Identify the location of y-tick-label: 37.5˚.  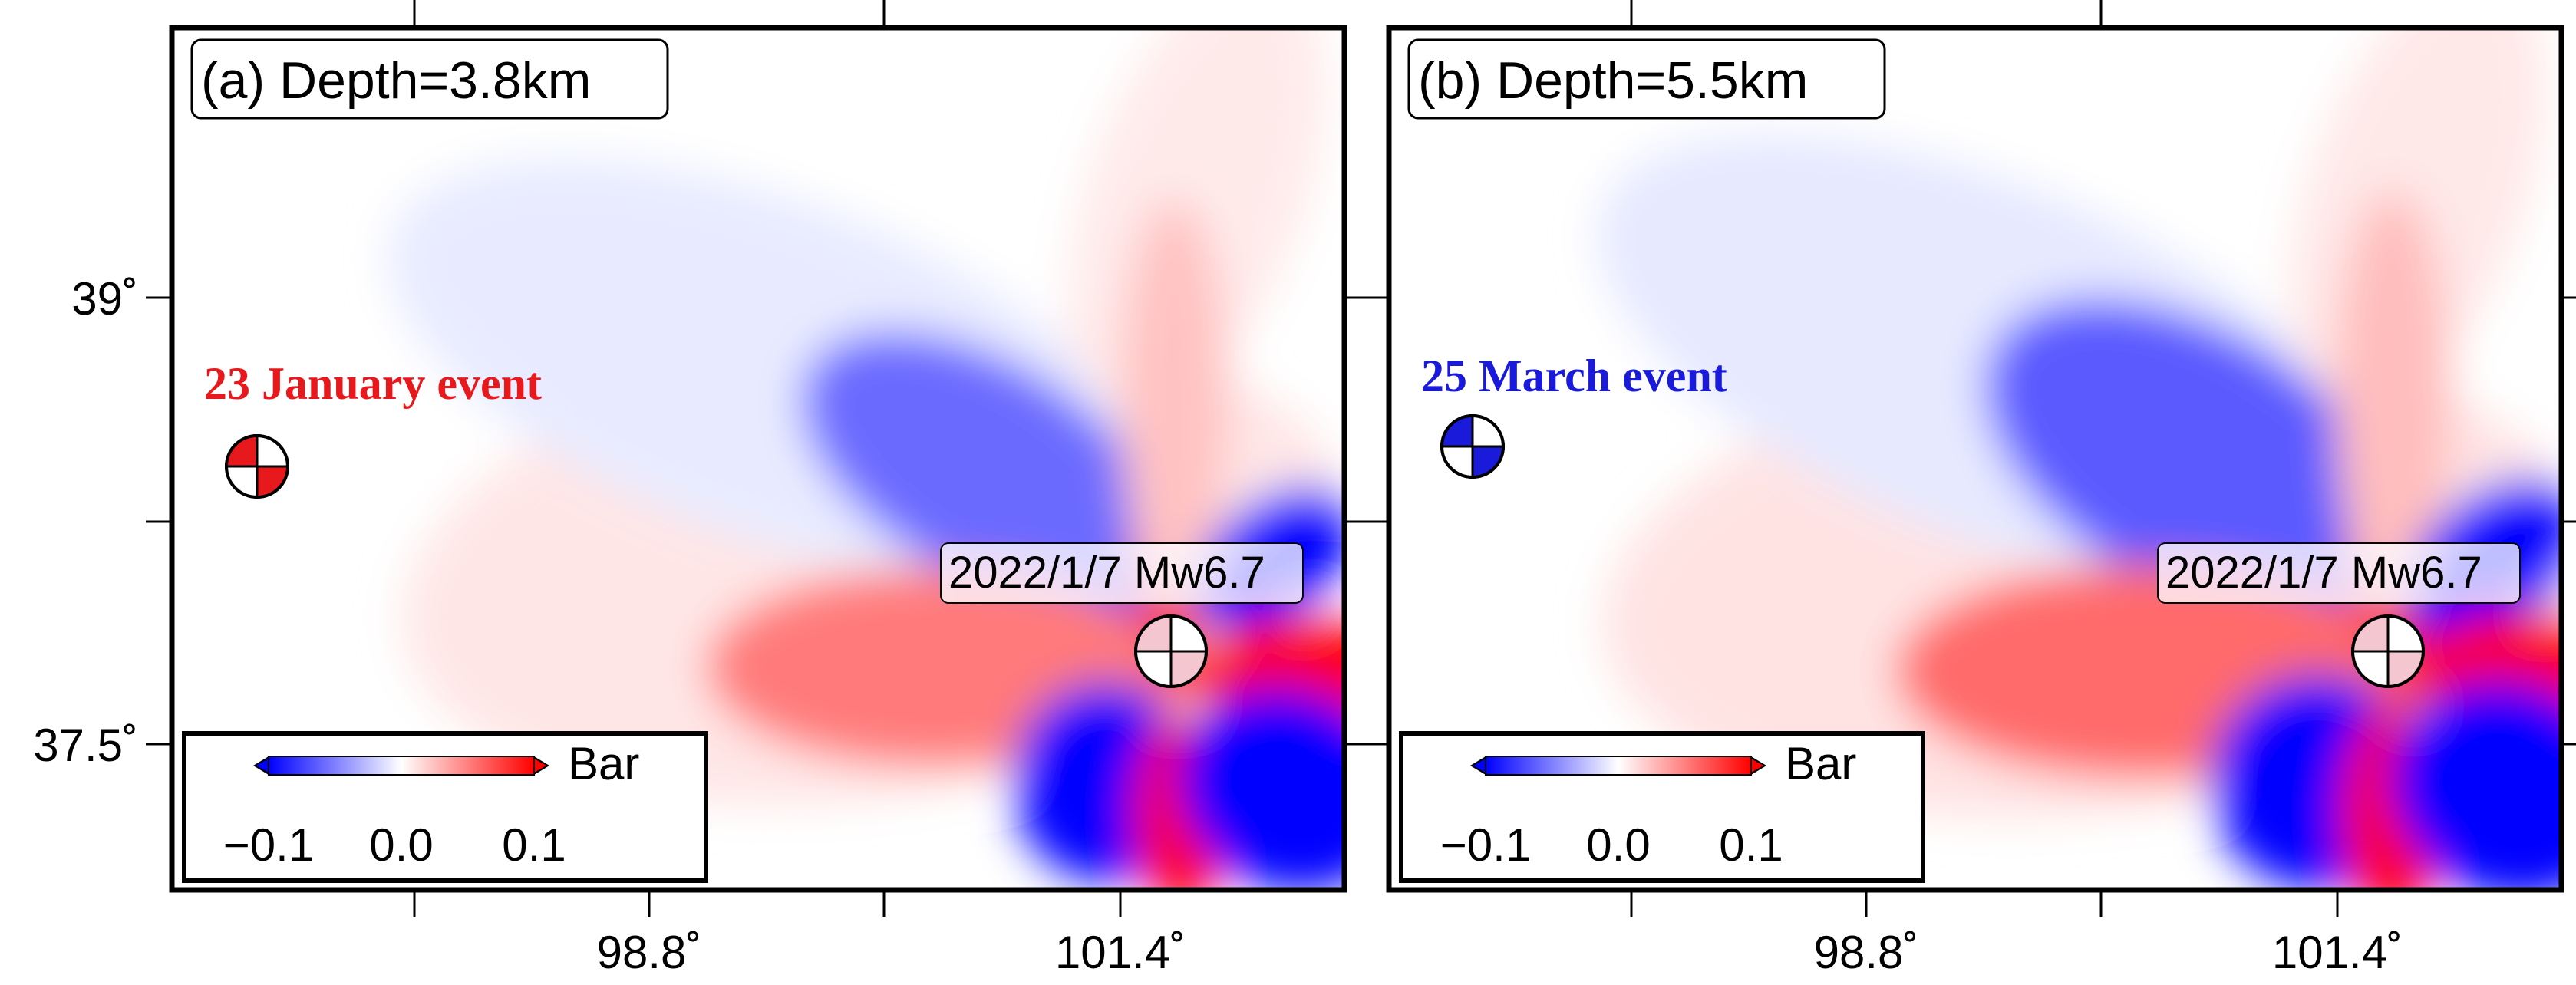
(85, 745).